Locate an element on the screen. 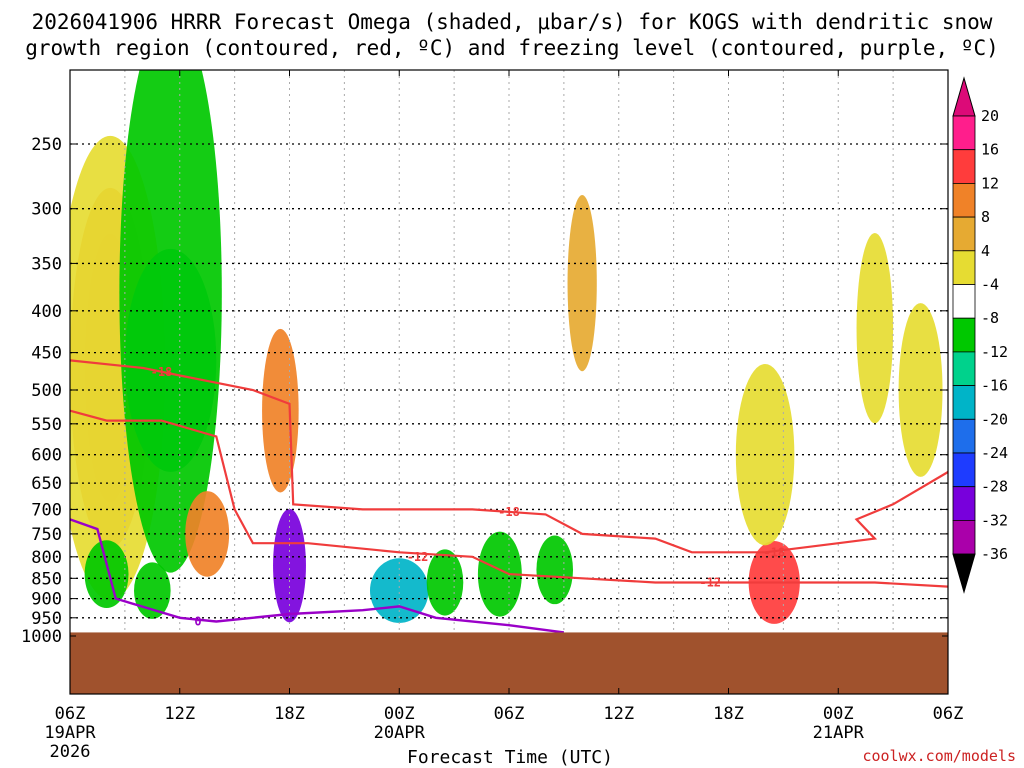  ytick-label-400: 400 is located at coordinates (46, 312).